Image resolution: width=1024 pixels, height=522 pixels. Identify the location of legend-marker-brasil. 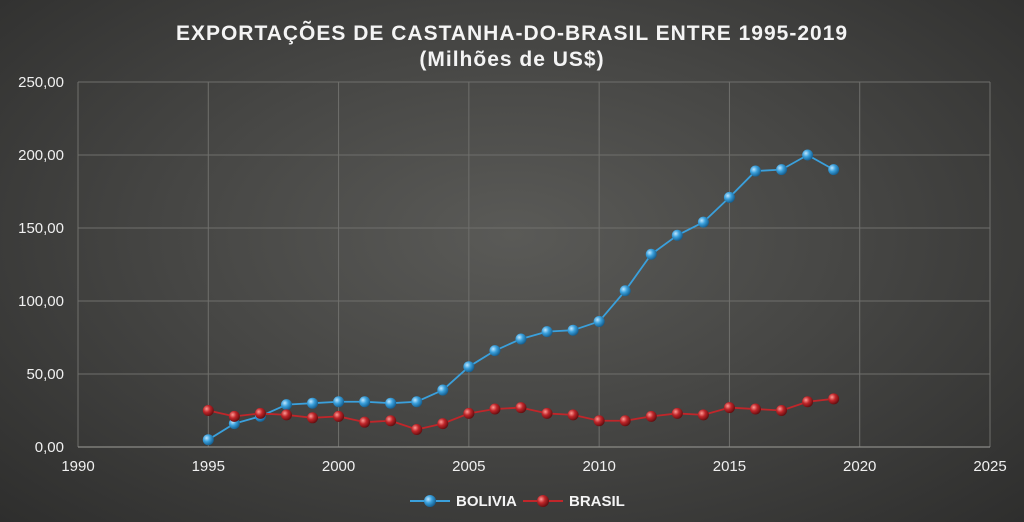
(543, 501).